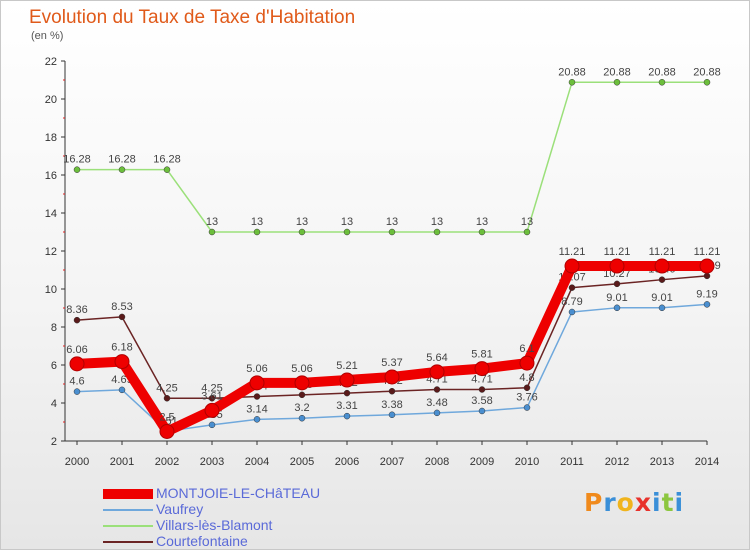  Describe the element at coordinates (594, 502) in the screenshot. I see `logo-letter: P` at that location.